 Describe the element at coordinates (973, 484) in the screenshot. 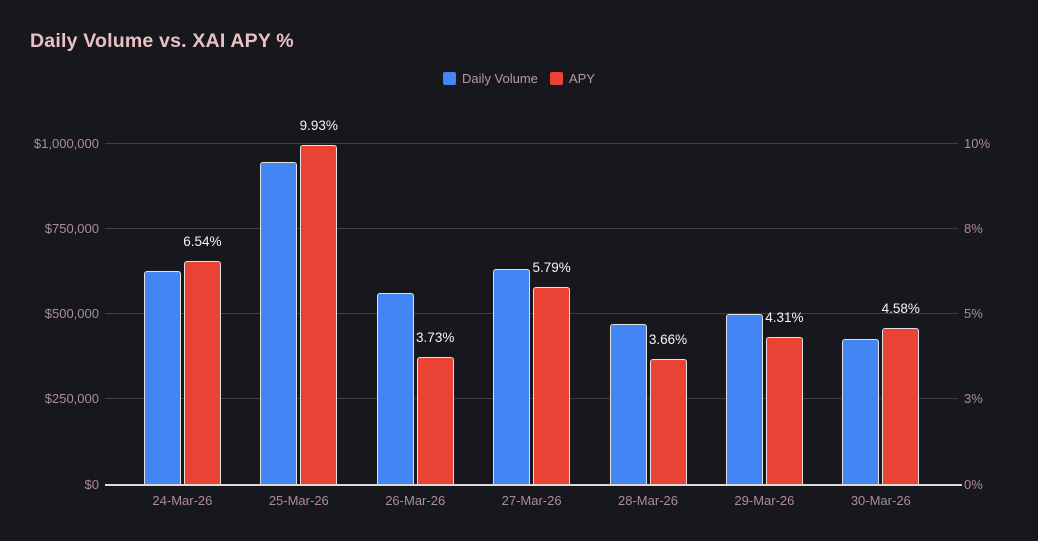

I see `right-axis-tick-label: 0%` at that location.